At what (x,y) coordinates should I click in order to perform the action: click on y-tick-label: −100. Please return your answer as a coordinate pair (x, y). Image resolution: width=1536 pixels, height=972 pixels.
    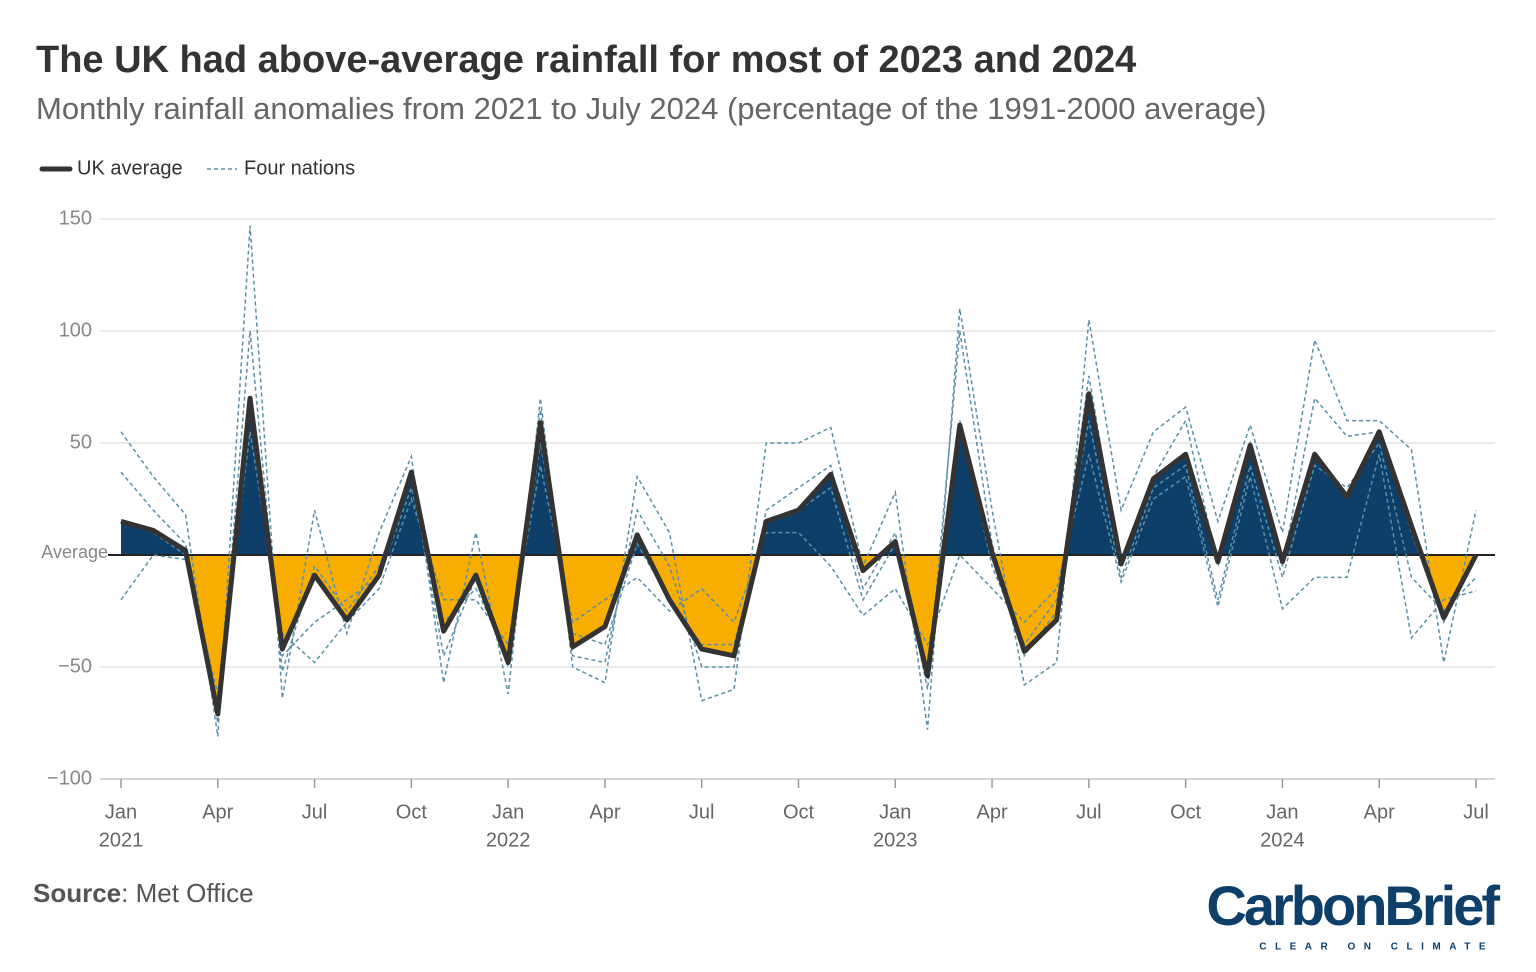
    Looking at the image, I should click on (69, 778).